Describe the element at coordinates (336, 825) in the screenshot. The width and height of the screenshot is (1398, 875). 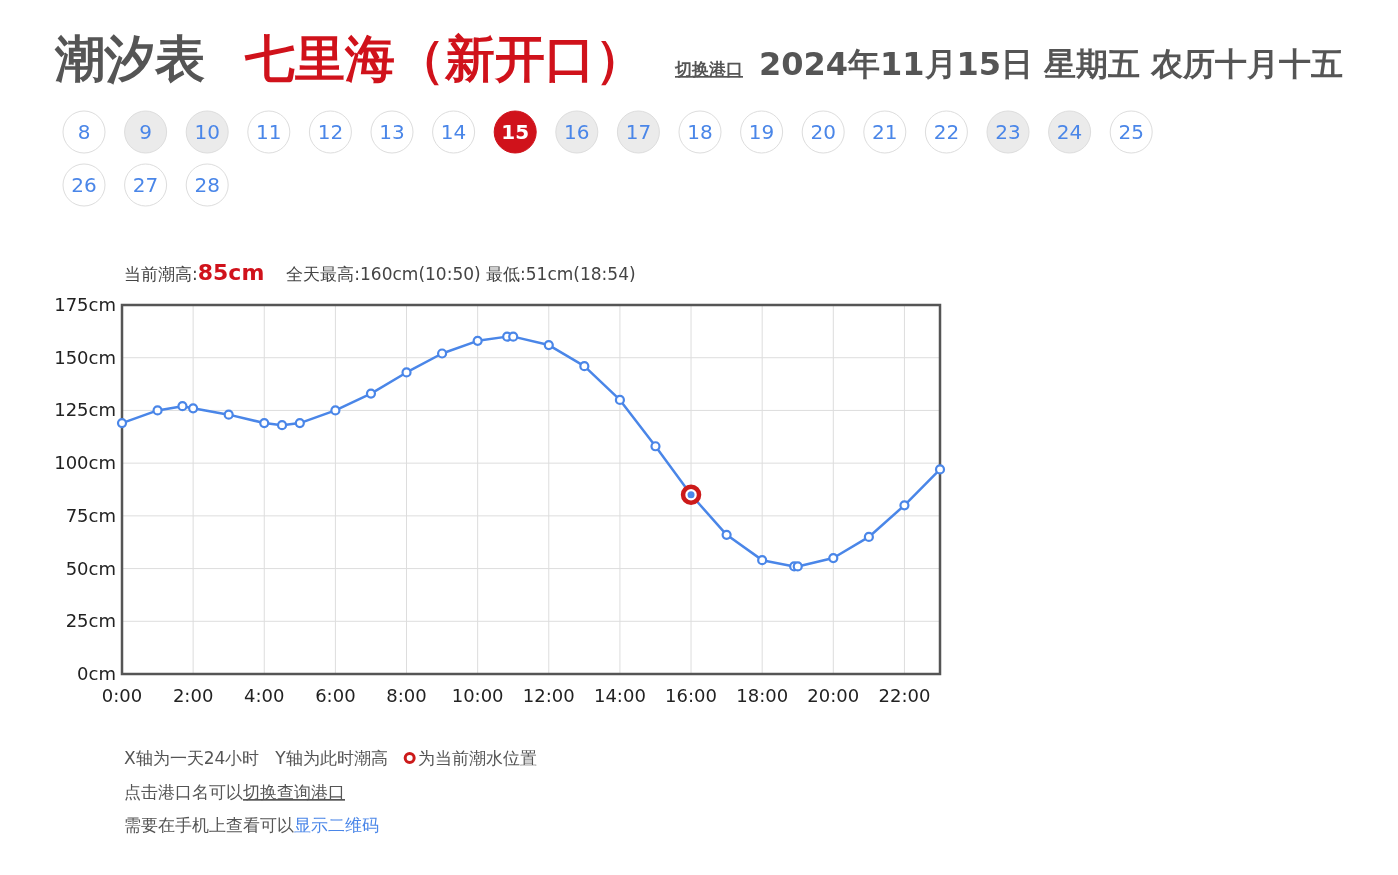
I see `text: 显示二维码` at that location.